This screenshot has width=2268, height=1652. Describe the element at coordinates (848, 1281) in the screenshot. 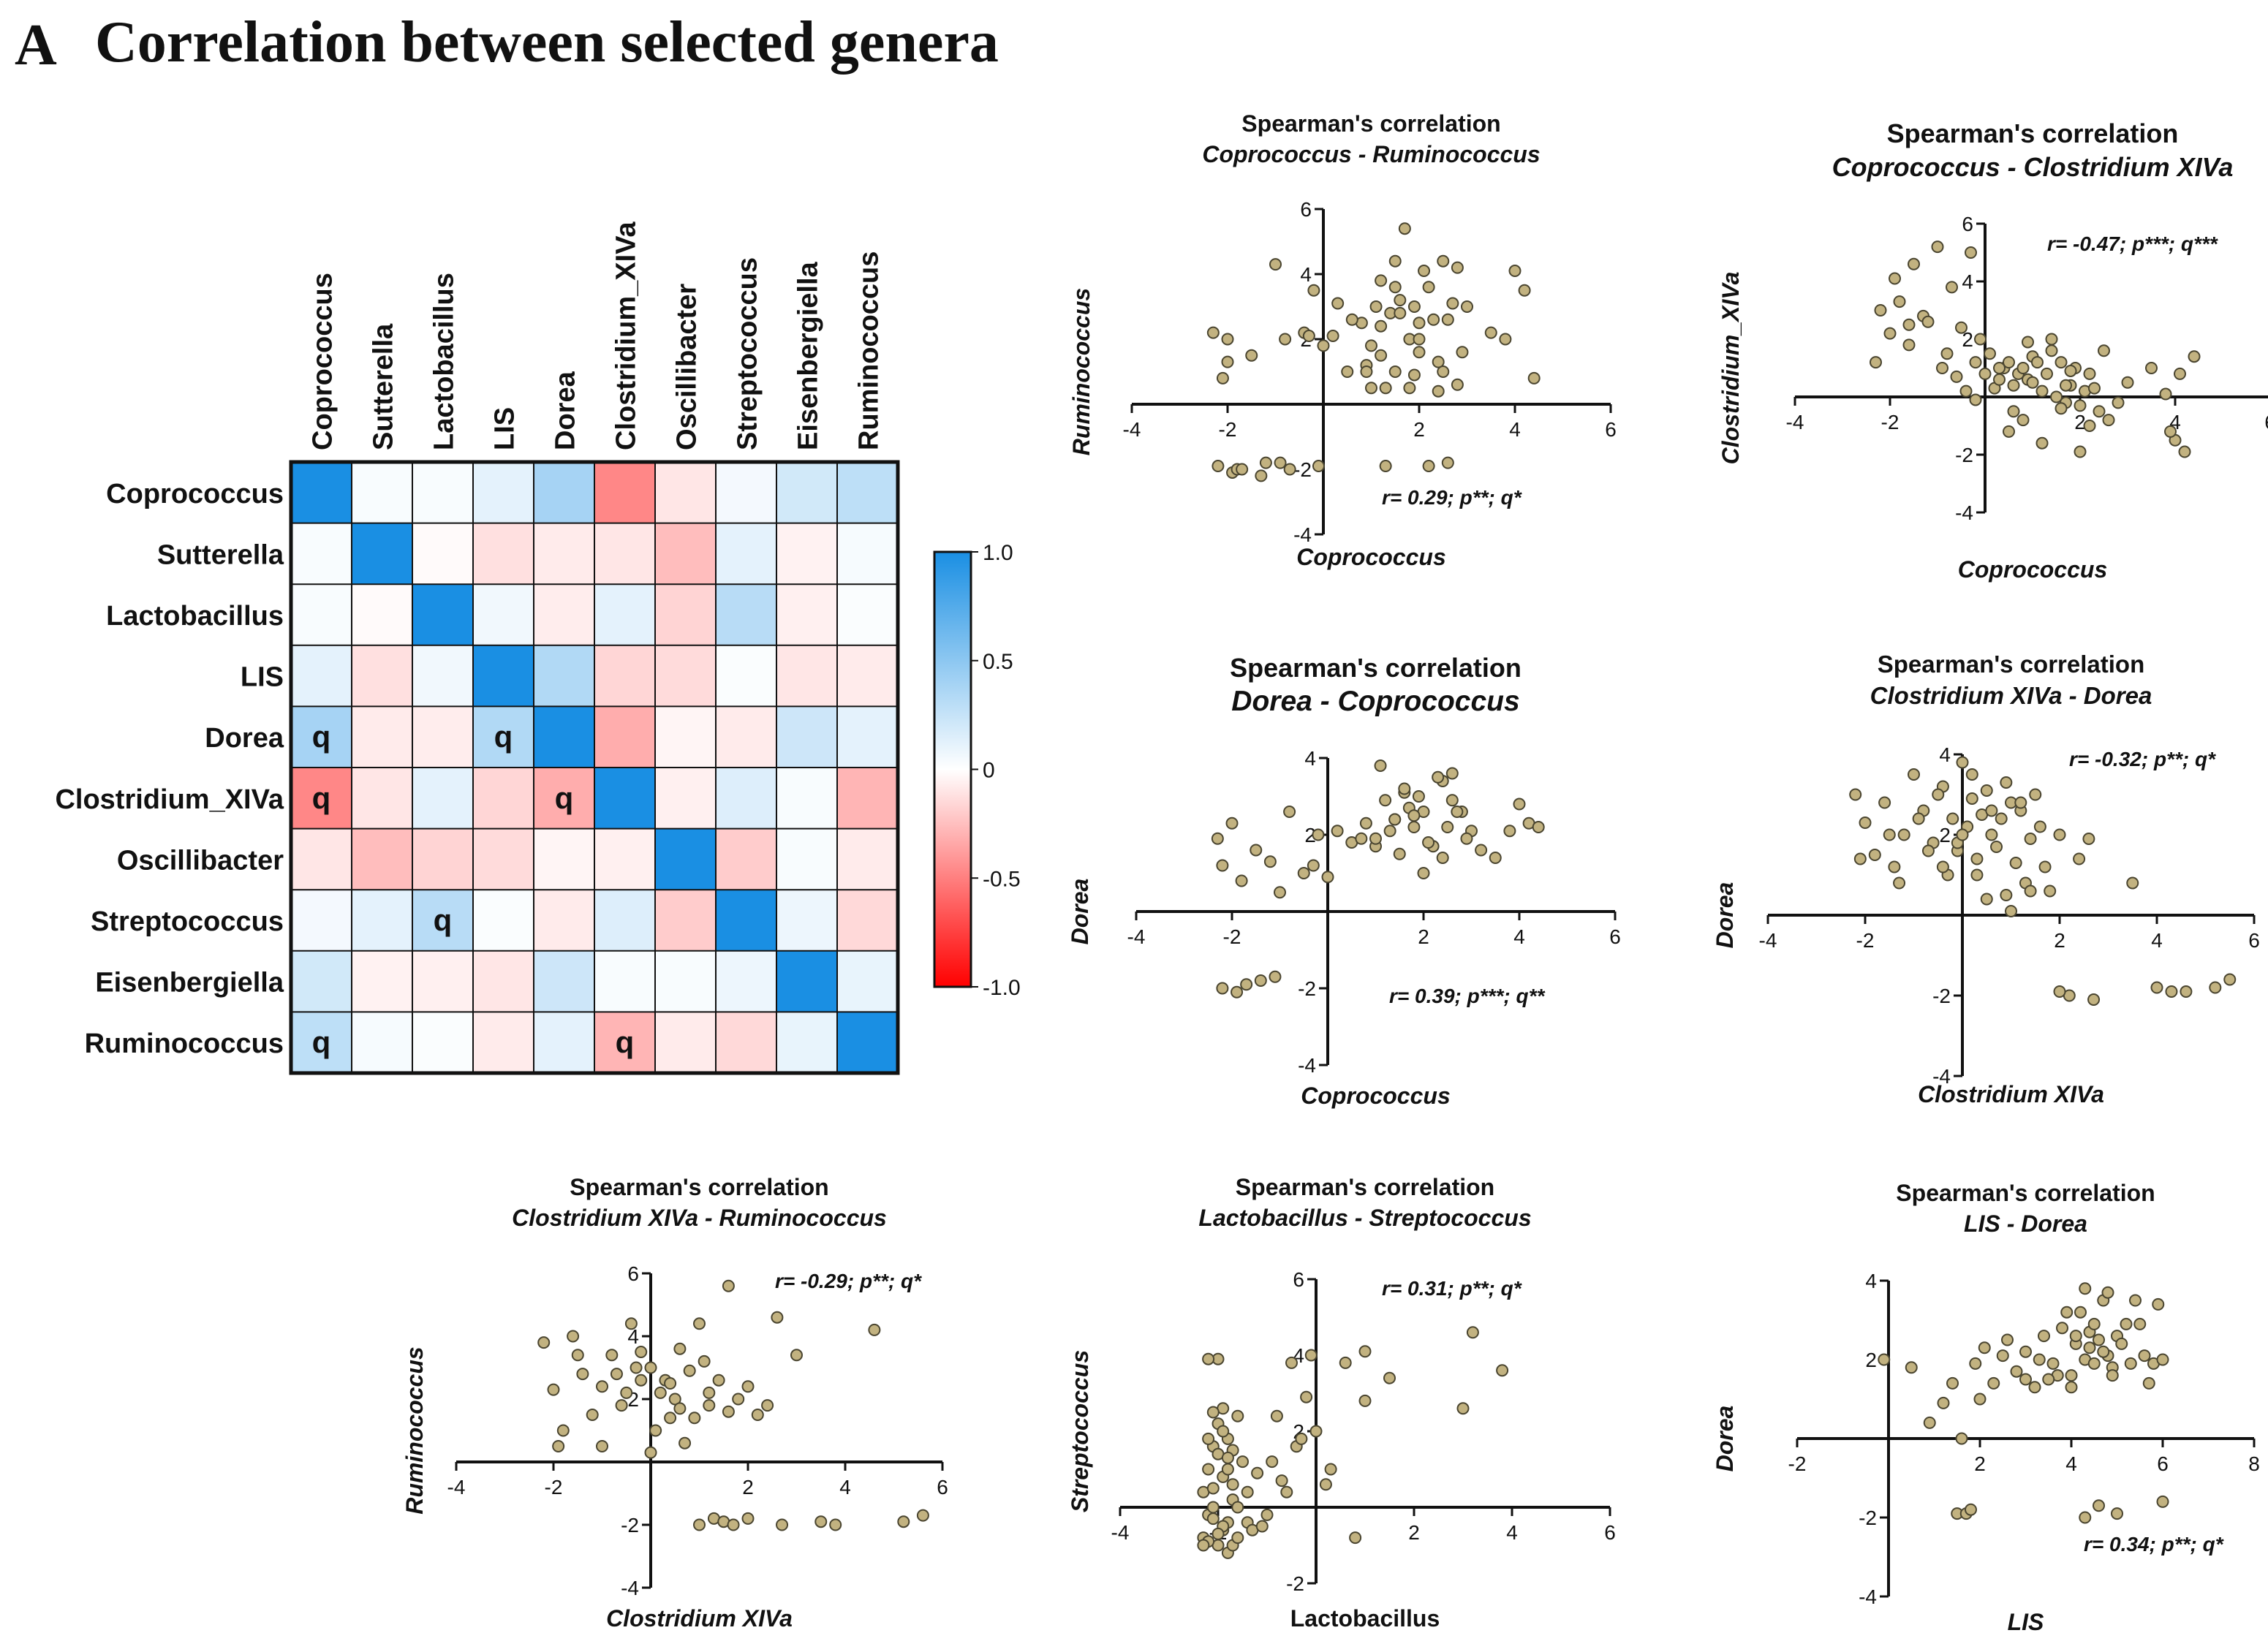

I see `correlation-annotation: r= -0.29; p**; q*` at that location.